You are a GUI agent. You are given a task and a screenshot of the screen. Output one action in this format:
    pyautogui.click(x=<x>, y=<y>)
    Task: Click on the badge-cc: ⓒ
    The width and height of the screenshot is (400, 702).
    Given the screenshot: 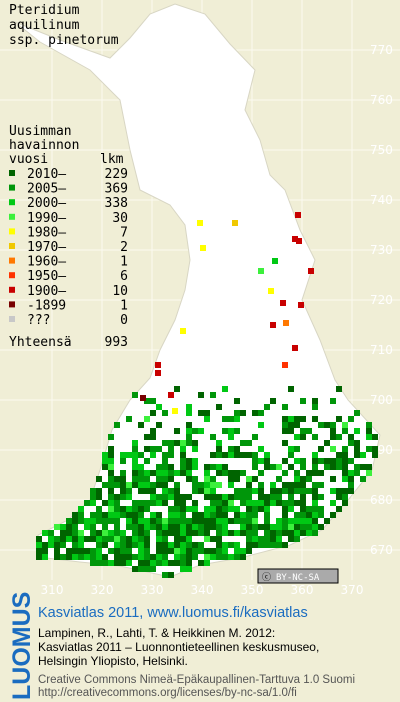 What is the action you would take?
    pyautogui.click(x=266, y=577)
    